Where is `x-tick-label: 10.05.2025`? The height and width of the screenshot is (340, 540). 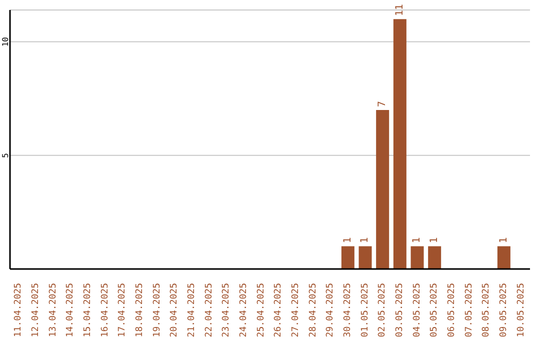 x-tick-label: 10.05.2025 is located at coordinates (521, 310).